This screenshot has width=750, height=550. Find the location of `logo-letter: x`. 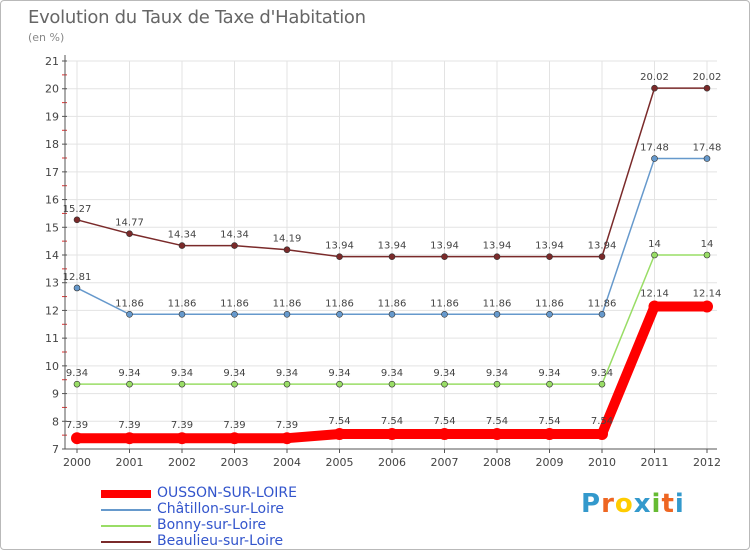

logo-letter: x is located at coordinates (642, 504).